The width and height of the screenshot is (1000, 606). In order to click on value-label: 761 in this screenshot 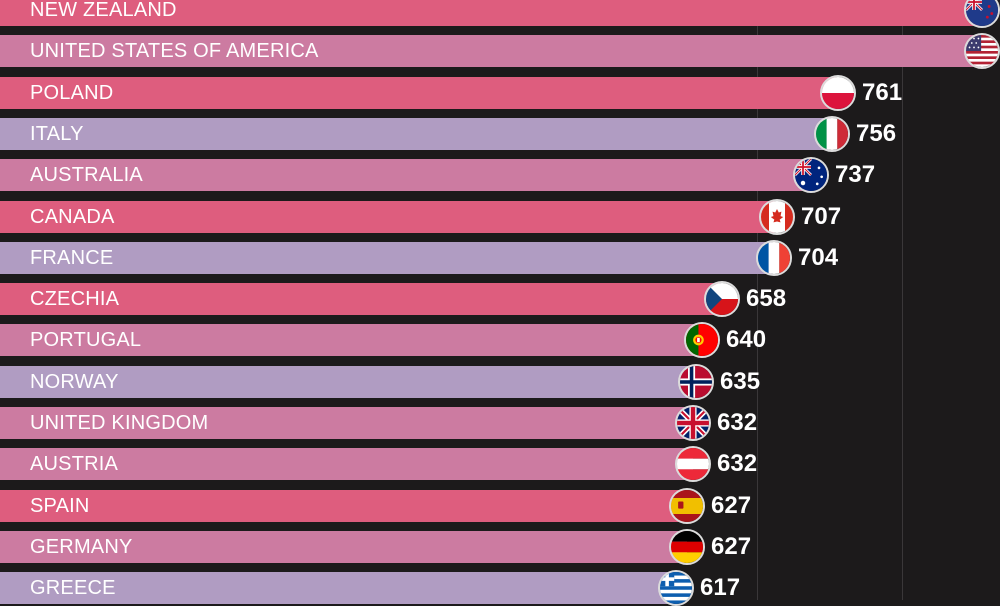, I will do `click(882, 92)`.